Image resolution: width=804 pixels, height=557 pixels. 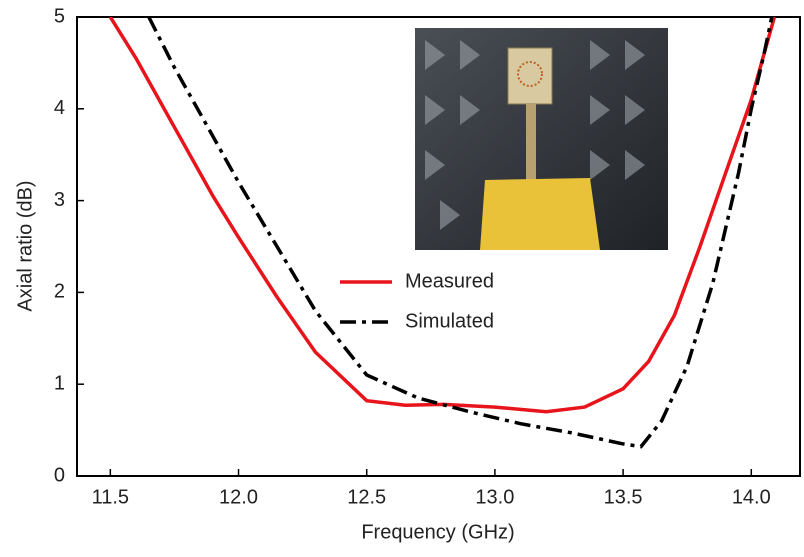 I want to click on y-tick-label: 5, so click(x=59, y=16).